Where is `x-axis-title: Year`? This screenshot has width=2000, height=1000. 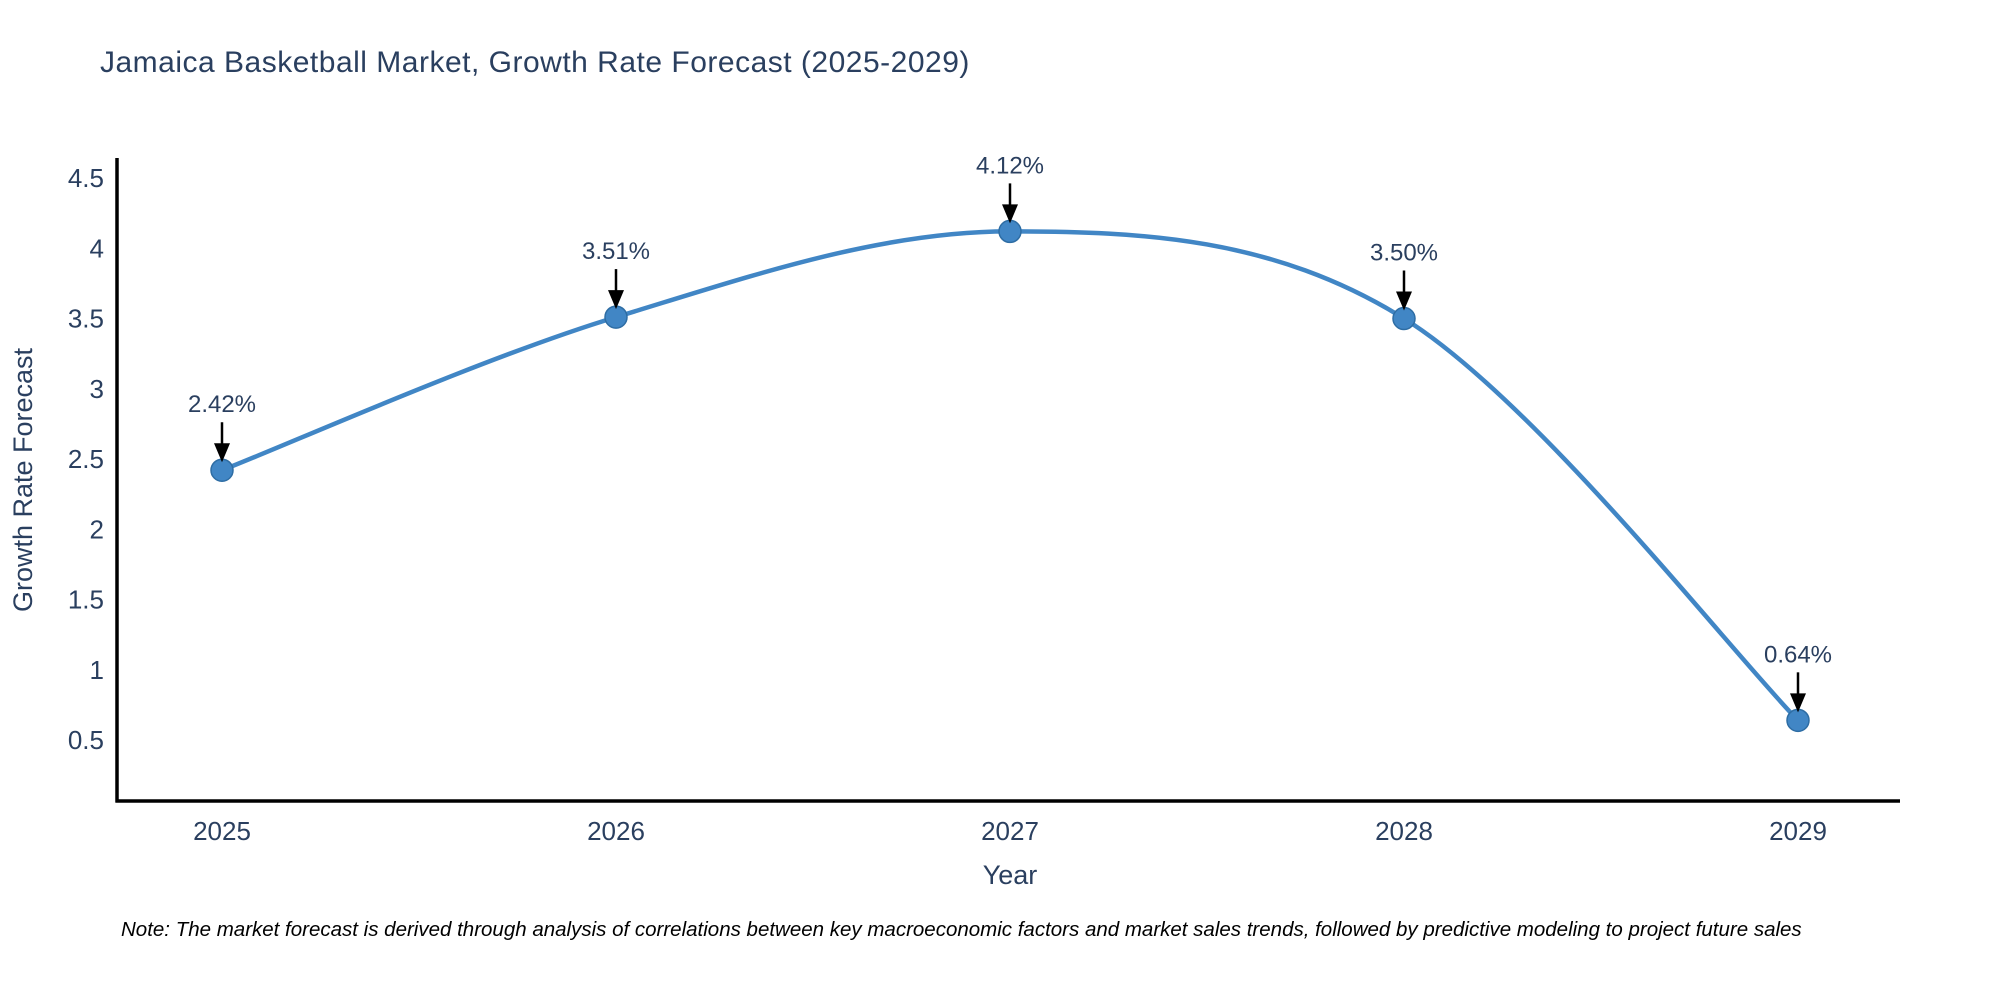 x-axis-title: Year is located at coordinates (1010, 875).